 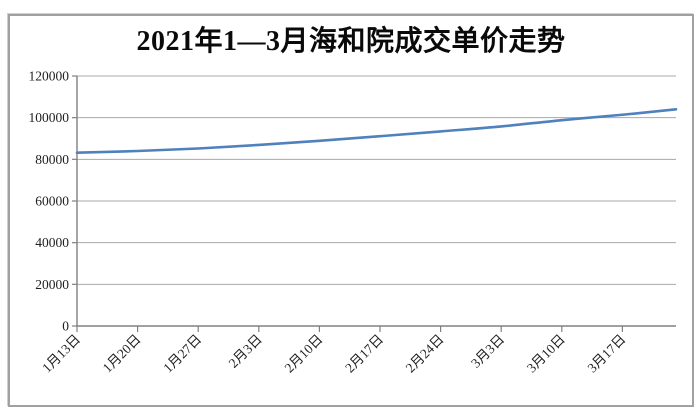 I want to click on x-axis-label: 1月13日, so click(x=61, y=354).